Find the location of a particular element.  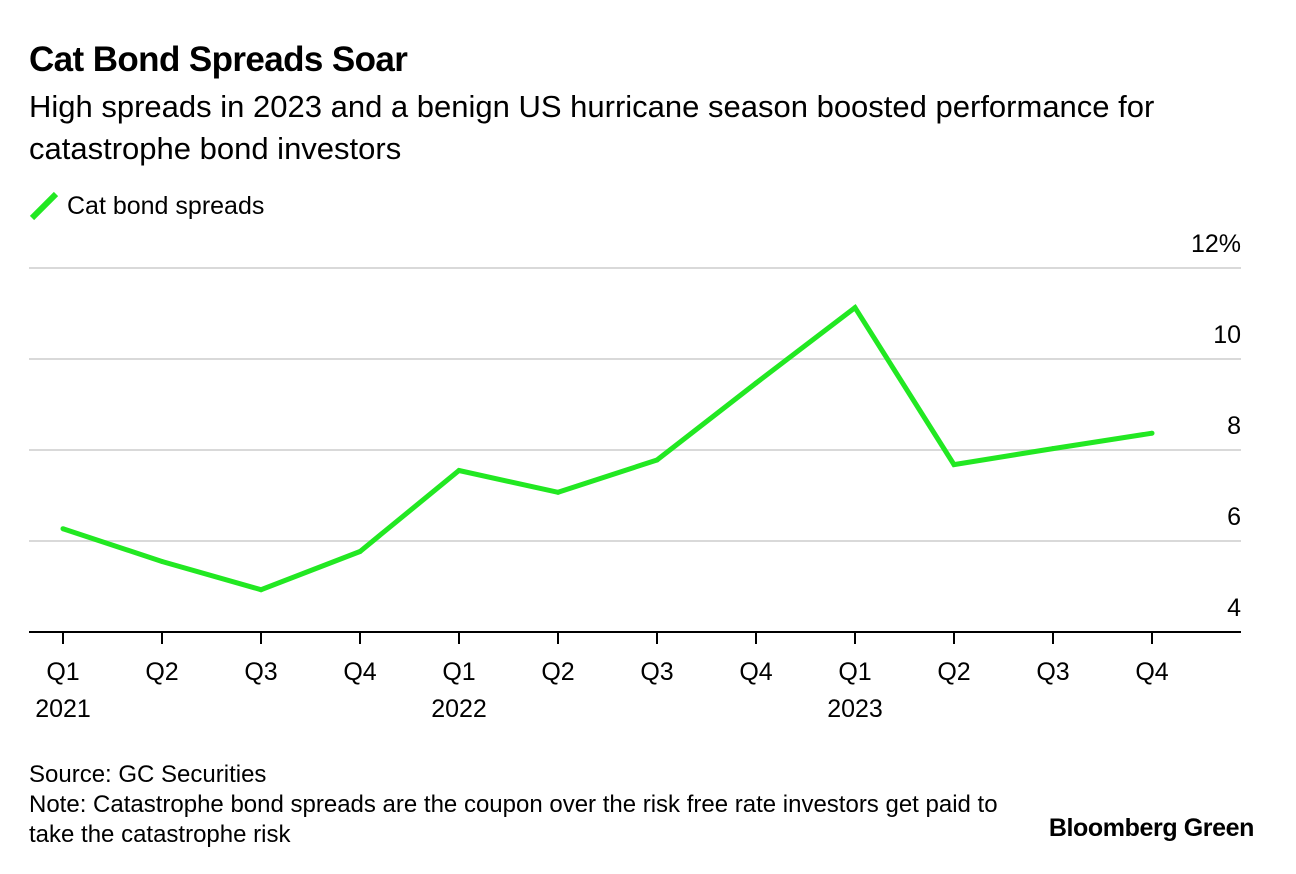

x-year-label: 2022 is located at coordinates (459, 709).